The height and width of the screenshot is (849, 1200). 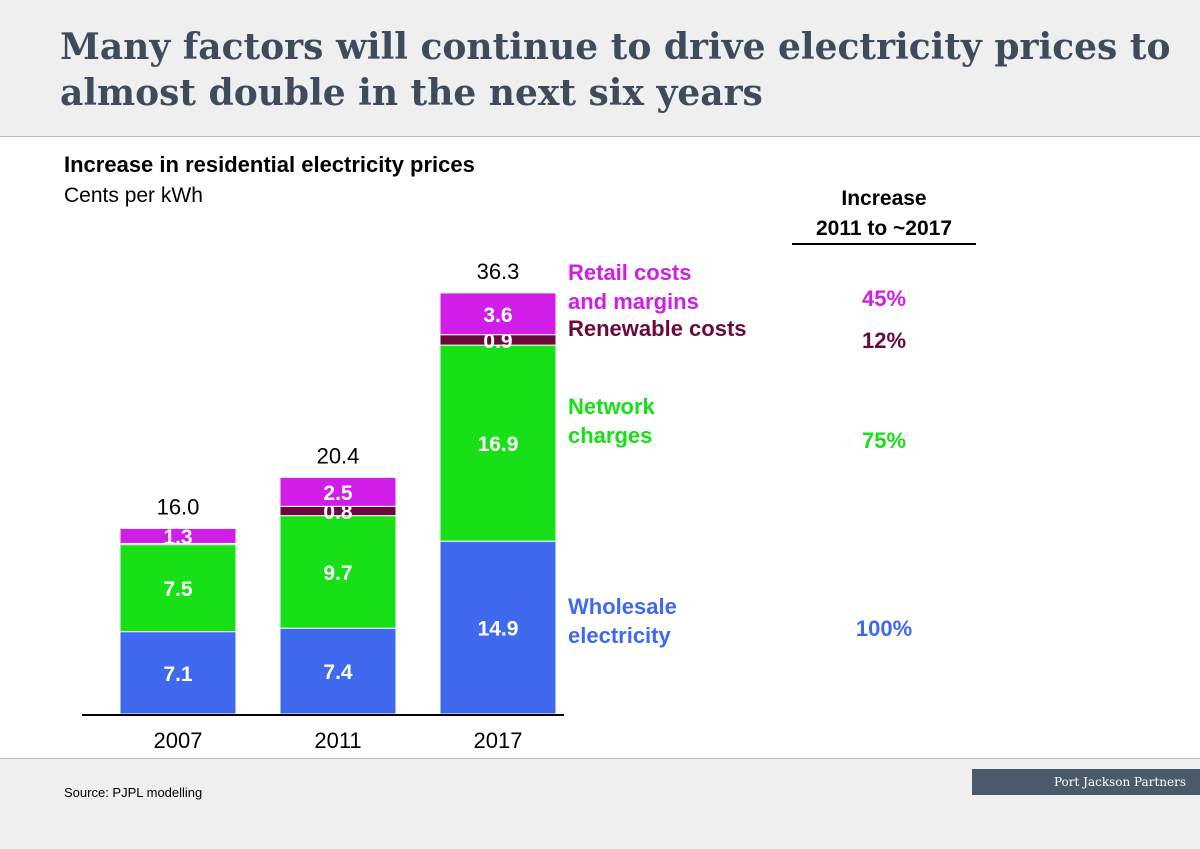 I want to click on chart-unit-label: Cents per kWh, so click(x=133, y=195).